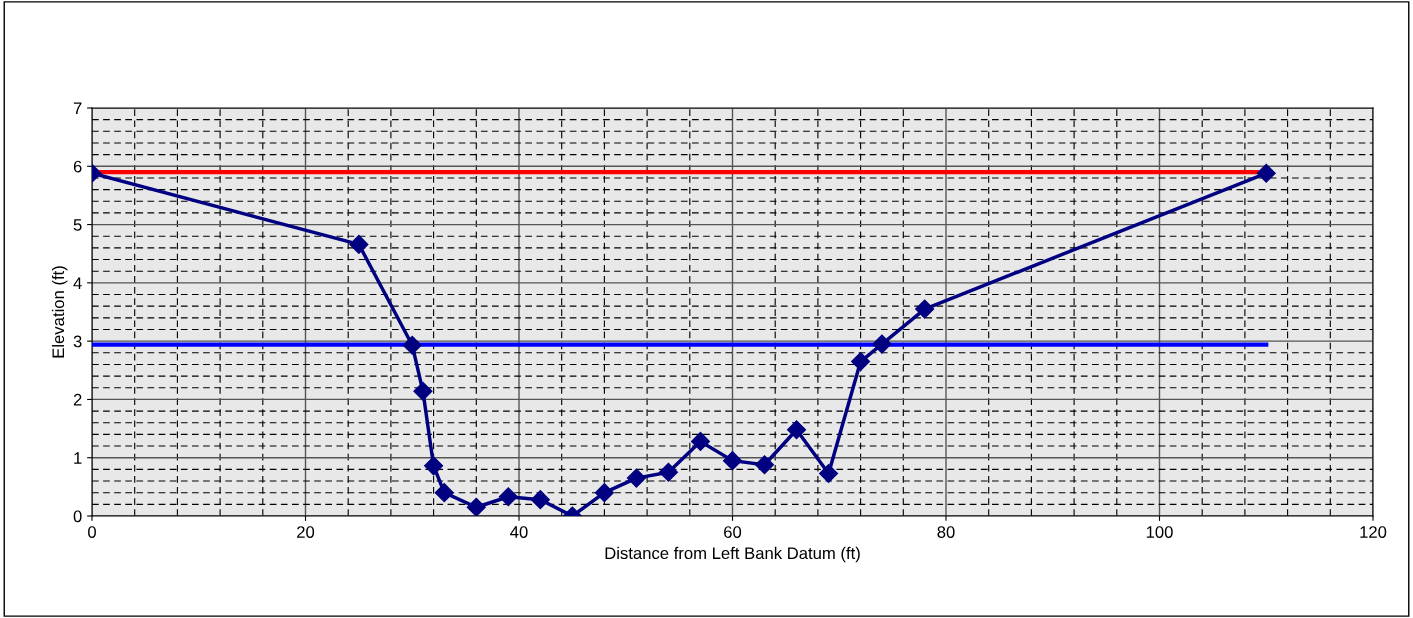 The image size is (1413, 618). Describe the element at coordinates (77, 341) in the screenshot. I see `y-tick-label: 3` at that location.